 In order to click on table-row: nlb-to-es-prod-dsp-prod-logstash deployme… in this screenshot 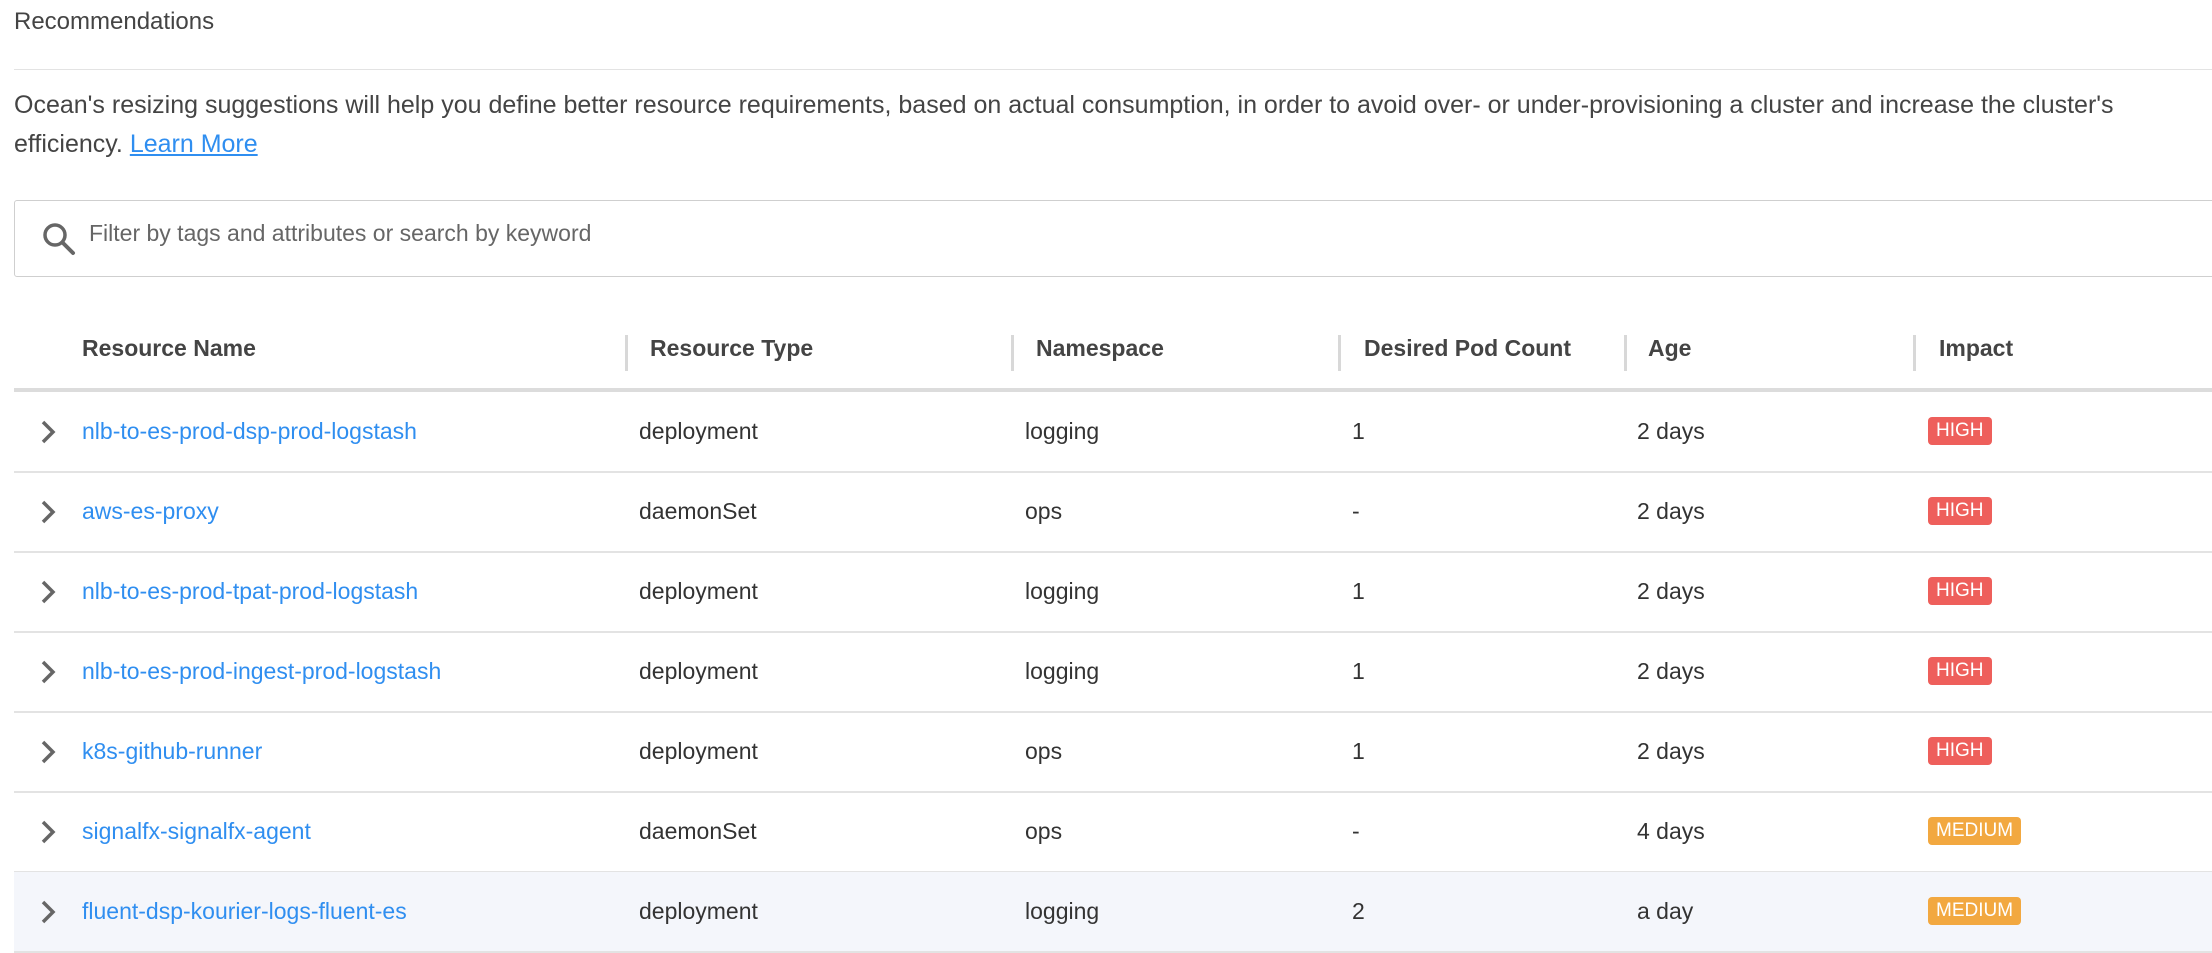, I will do `click(1113, 432)`.